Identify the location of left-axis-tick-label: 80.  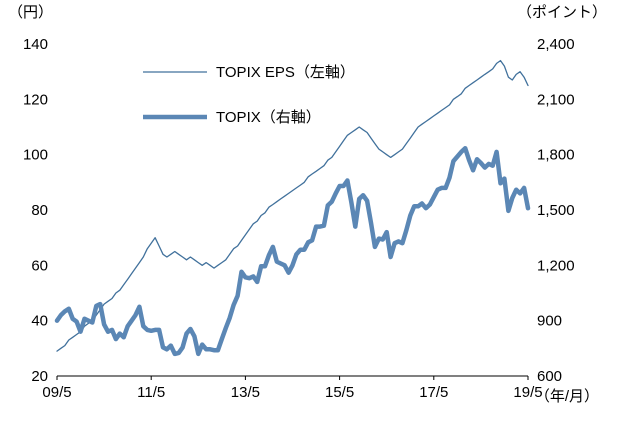
(39, 210).